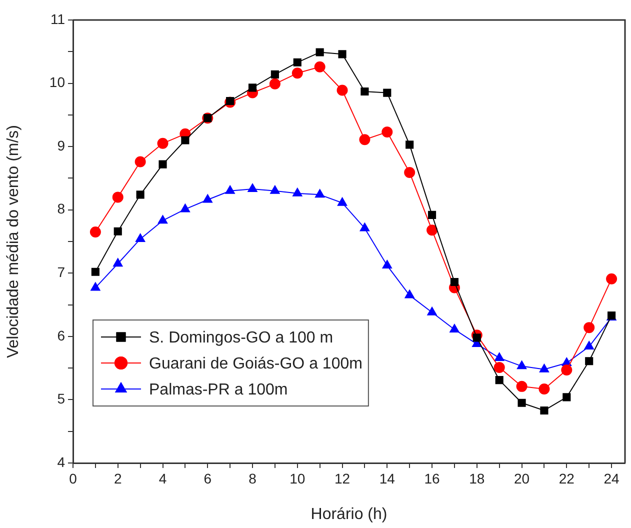 The image size is (631, 528). What do you see at coordinates (162, 478) in the screenshot?
I see `x-tick-label: 4` at bounding box center [162, 478].